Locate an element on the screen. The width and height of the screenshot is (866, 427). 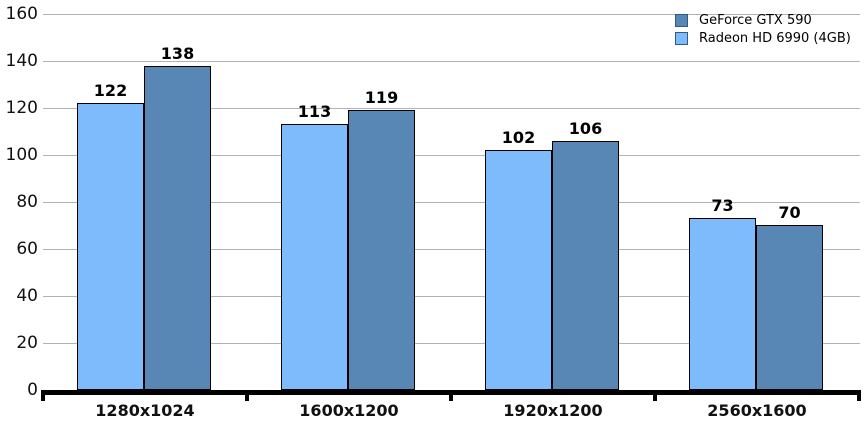
y-axis-tick-label: 0 is located at coordinates (32, 390).